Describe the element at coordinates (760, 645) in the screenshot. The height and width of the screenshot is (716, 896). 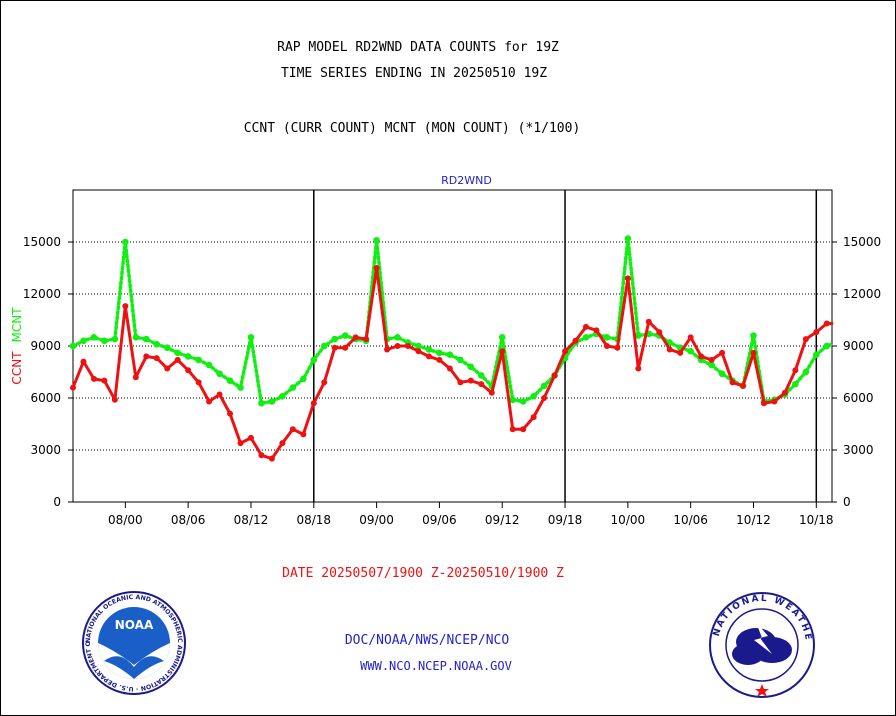
I see `nws-logo: NATIONAL WEATHER SERVICE` at that location.